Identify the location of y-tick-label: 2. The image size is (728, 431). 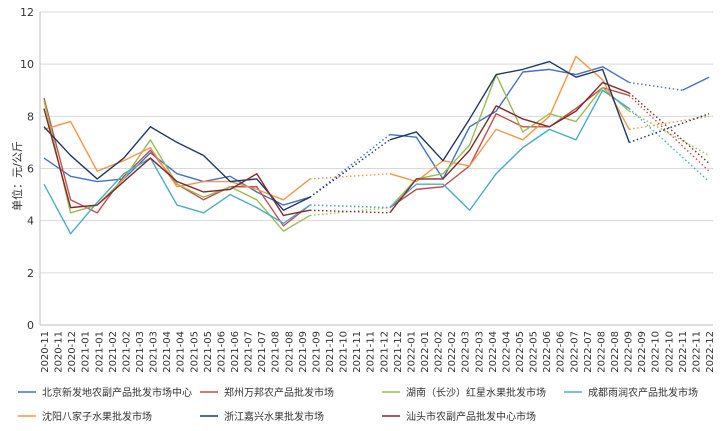
(30, 273).